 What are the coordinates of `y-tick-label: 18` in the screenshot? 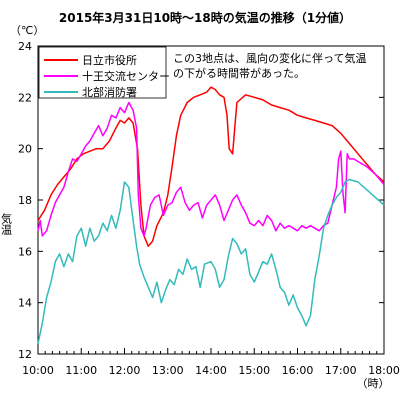 It's located at (25, 200).